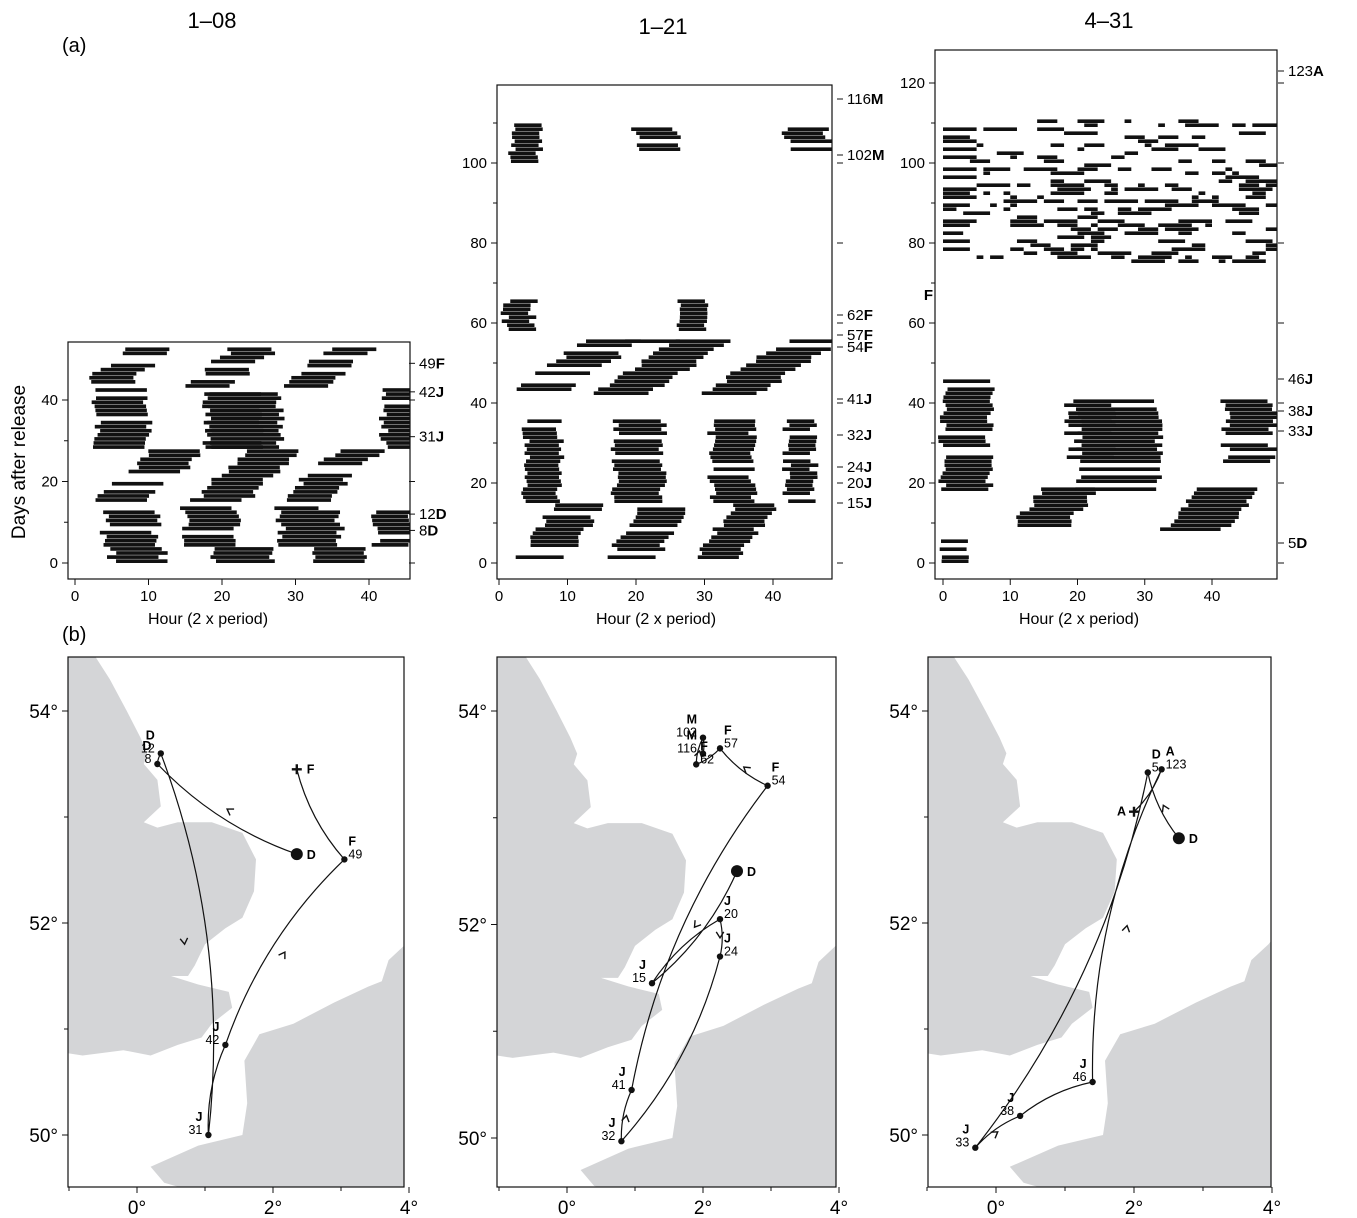  I want to click on position-code: J, so click(1010, 1098).